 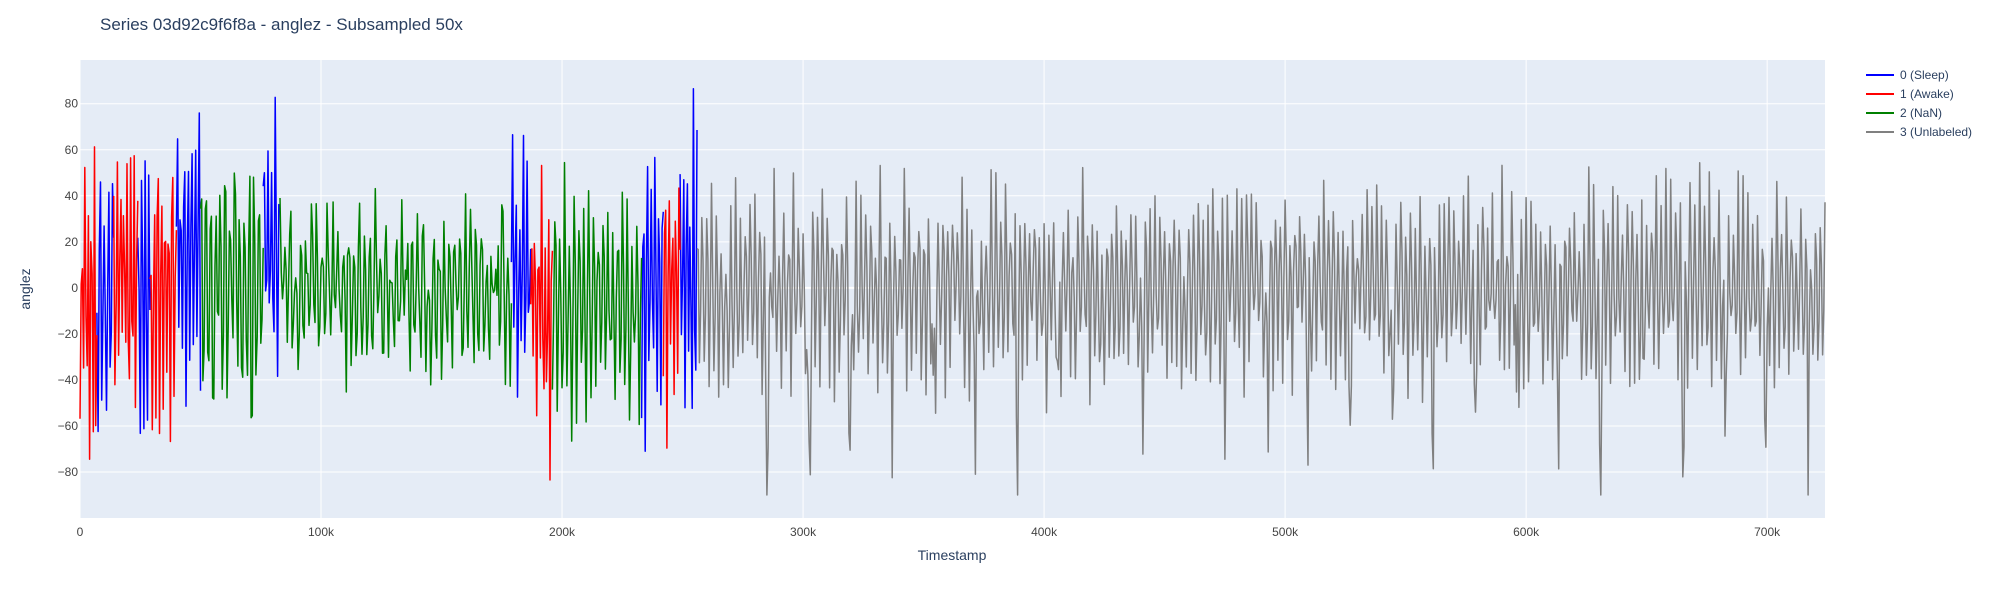 I want to click on y-tick-label: 20, so click(x=72, y=242).